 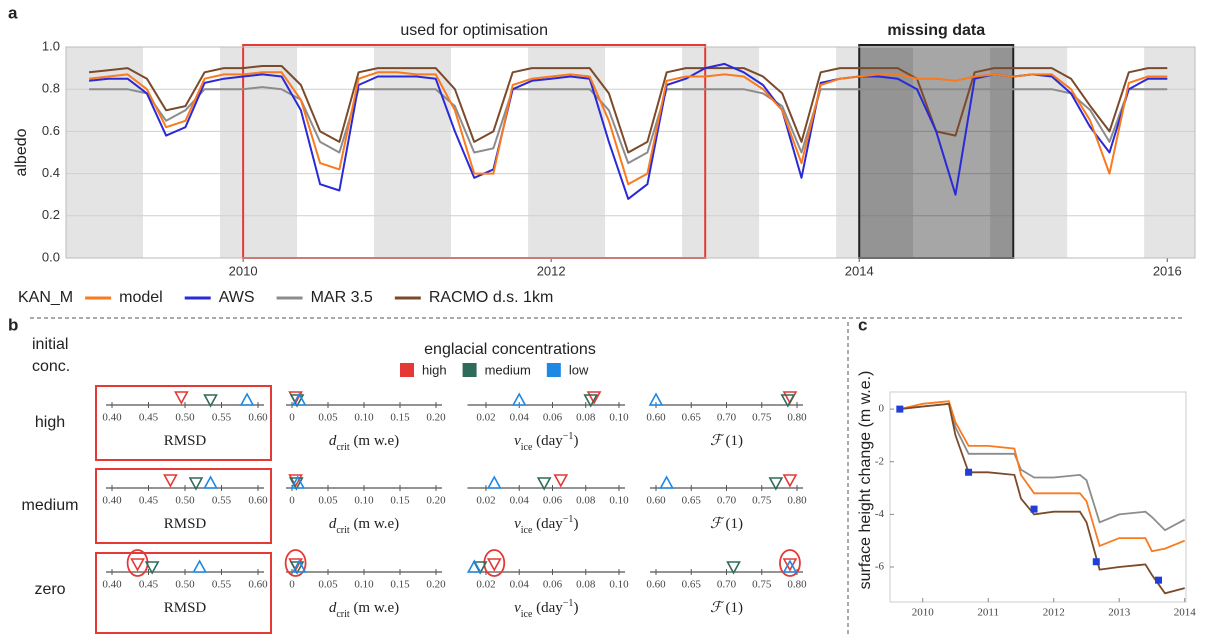 I want to click on y-tick-label: 0, so click(x=882, y=409).